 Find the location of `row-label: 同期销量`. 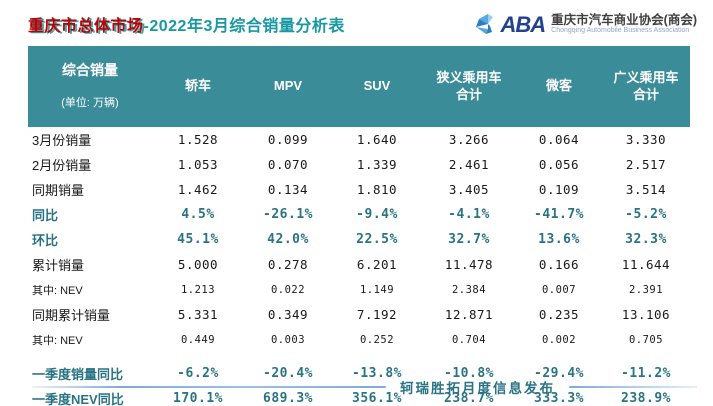

row-label: 同期销量 is located at coordinates (58, 190).